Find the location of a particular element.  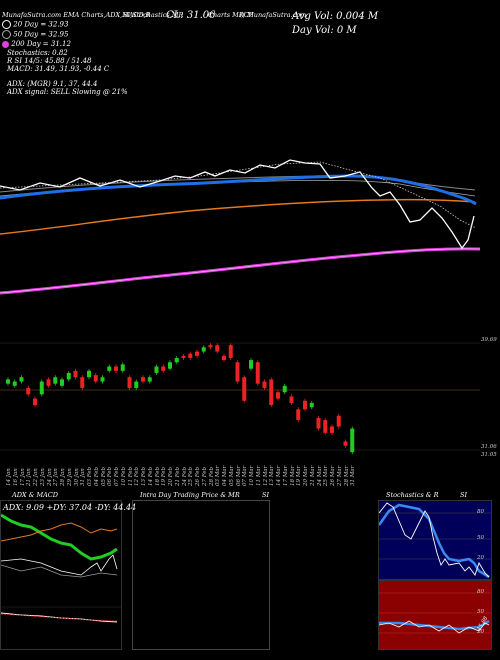

stoch-white-line is located at coordinates (434, 540).